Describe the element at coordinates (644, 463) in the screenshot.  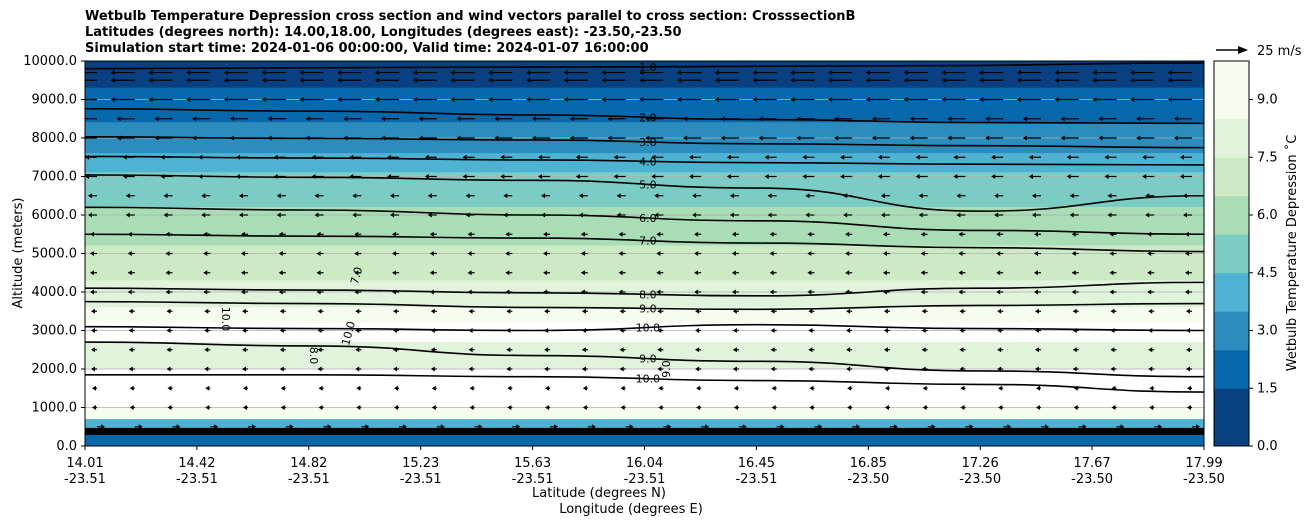
I see `x-tick-lat-label-5: 16.04` at that location.